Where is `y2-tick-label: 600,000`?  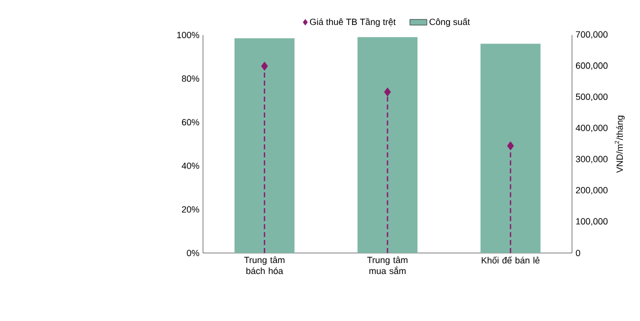
y2-tick-label: 600,000 is located at coordinates (592, 66).